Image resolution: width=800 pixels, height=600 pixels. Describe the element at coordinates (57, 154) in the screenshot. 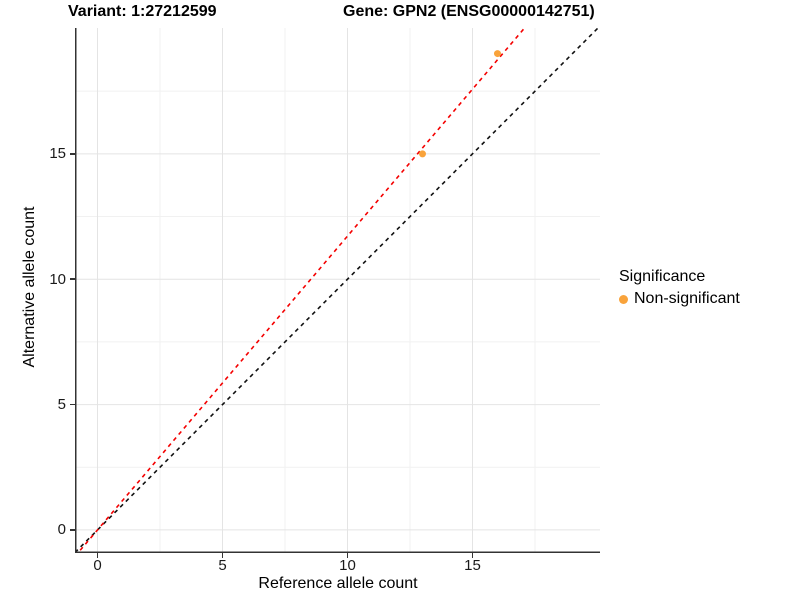

I see `y-tick-label: 15` at that location.